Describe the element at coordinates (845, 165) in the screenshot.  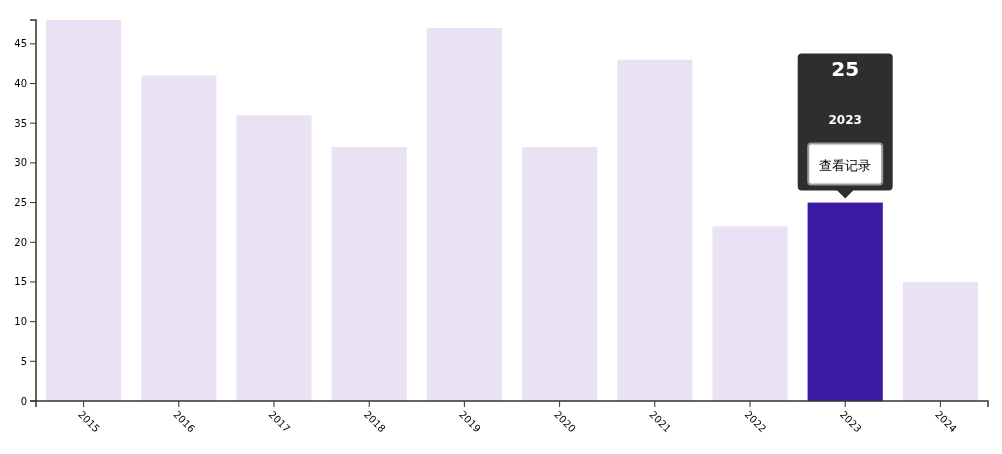
I see `annotation: 查看记录` at that location.